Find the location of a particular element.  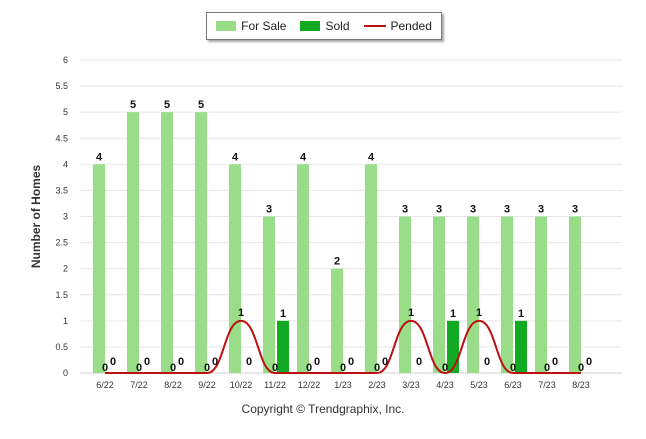

line-pended is located at coordinates (343, 347).